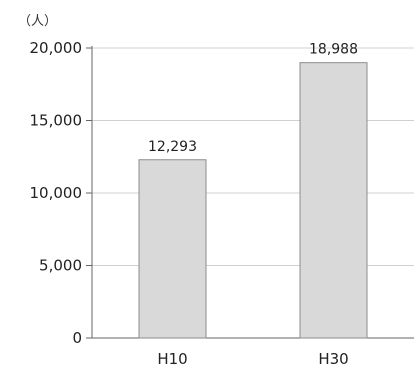 This screenshot has height=373, width=418. I want to click on y-tick-label: 15,000, so click(56, 121).